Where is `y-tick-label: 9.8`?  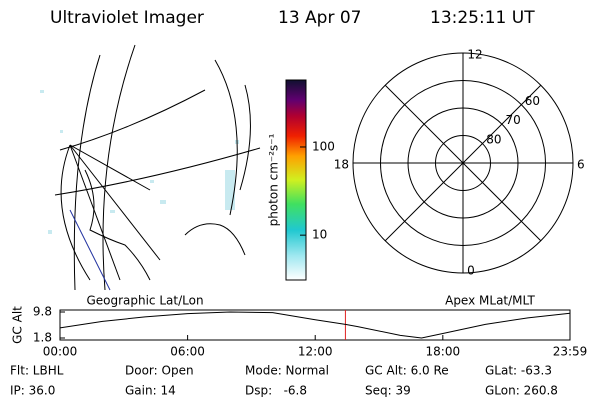 y-tick-label: 9.8 is located at coordinates (42, 312).